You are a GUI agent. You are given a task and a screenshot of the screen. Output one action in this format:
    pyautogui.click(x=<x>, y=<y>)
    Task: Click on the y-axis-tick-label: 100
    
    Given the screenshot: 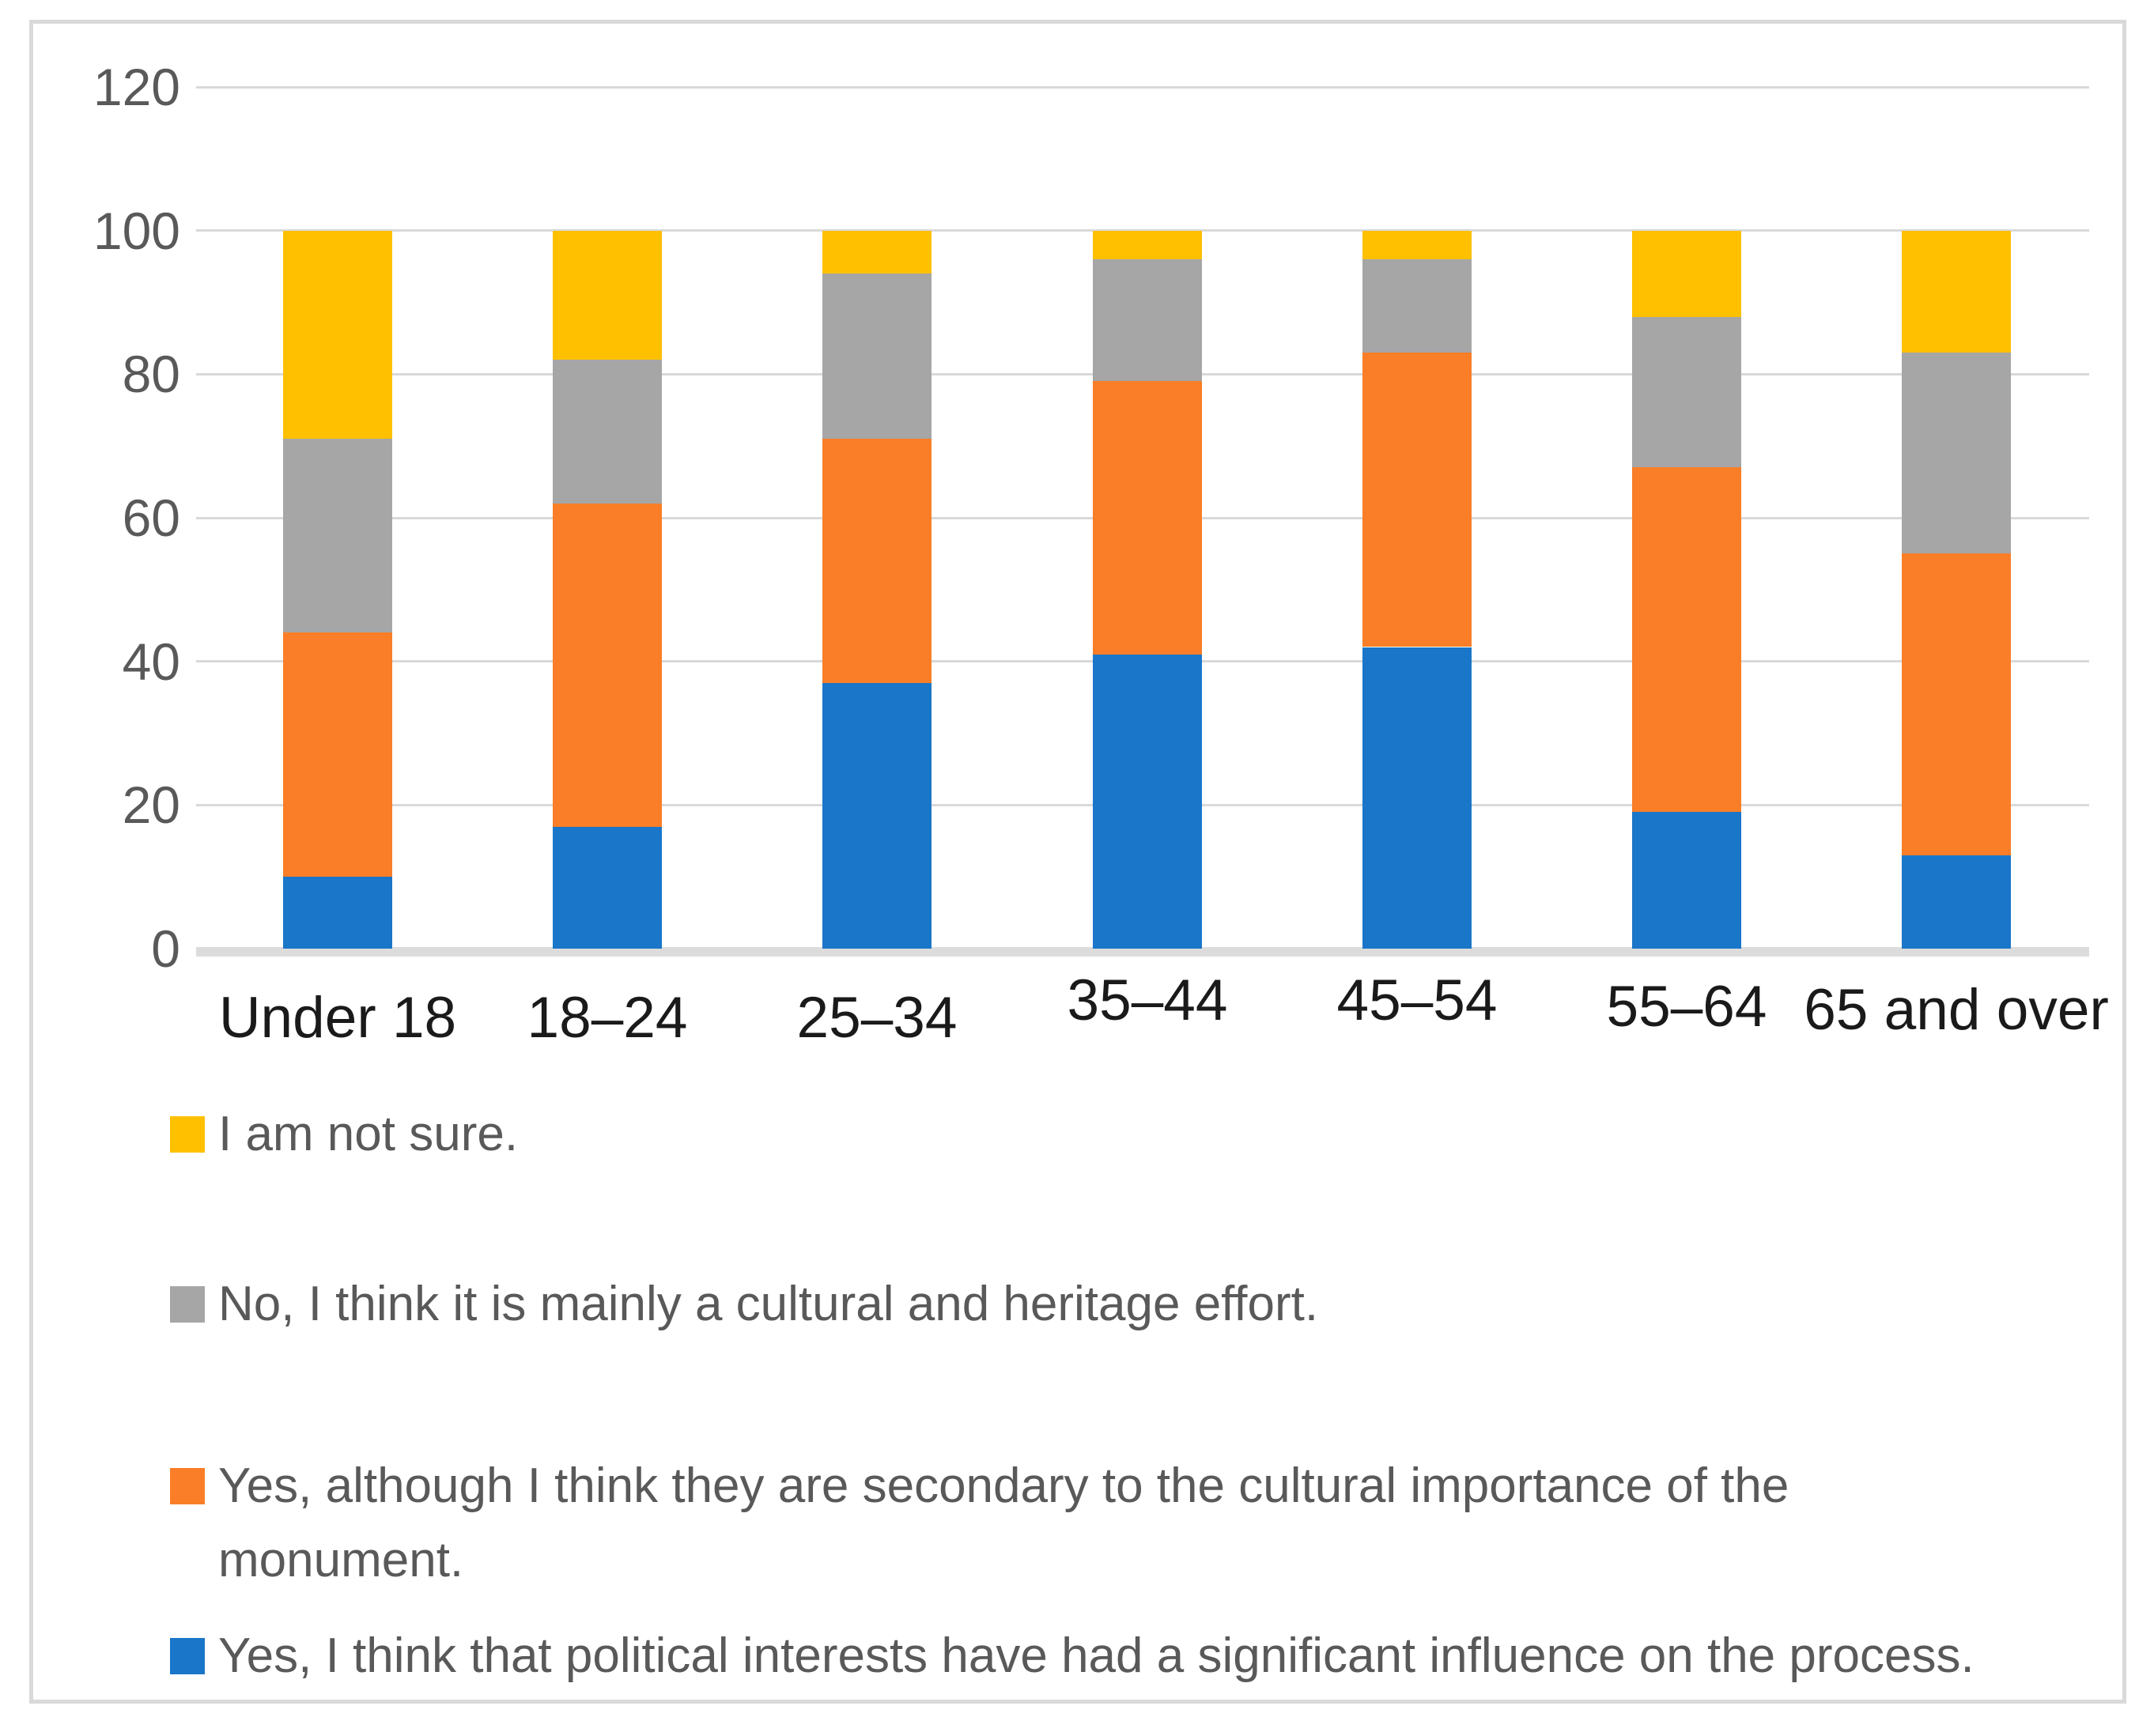 What is the action you would take?
    pyautogui.click(x=137, y=230)
    